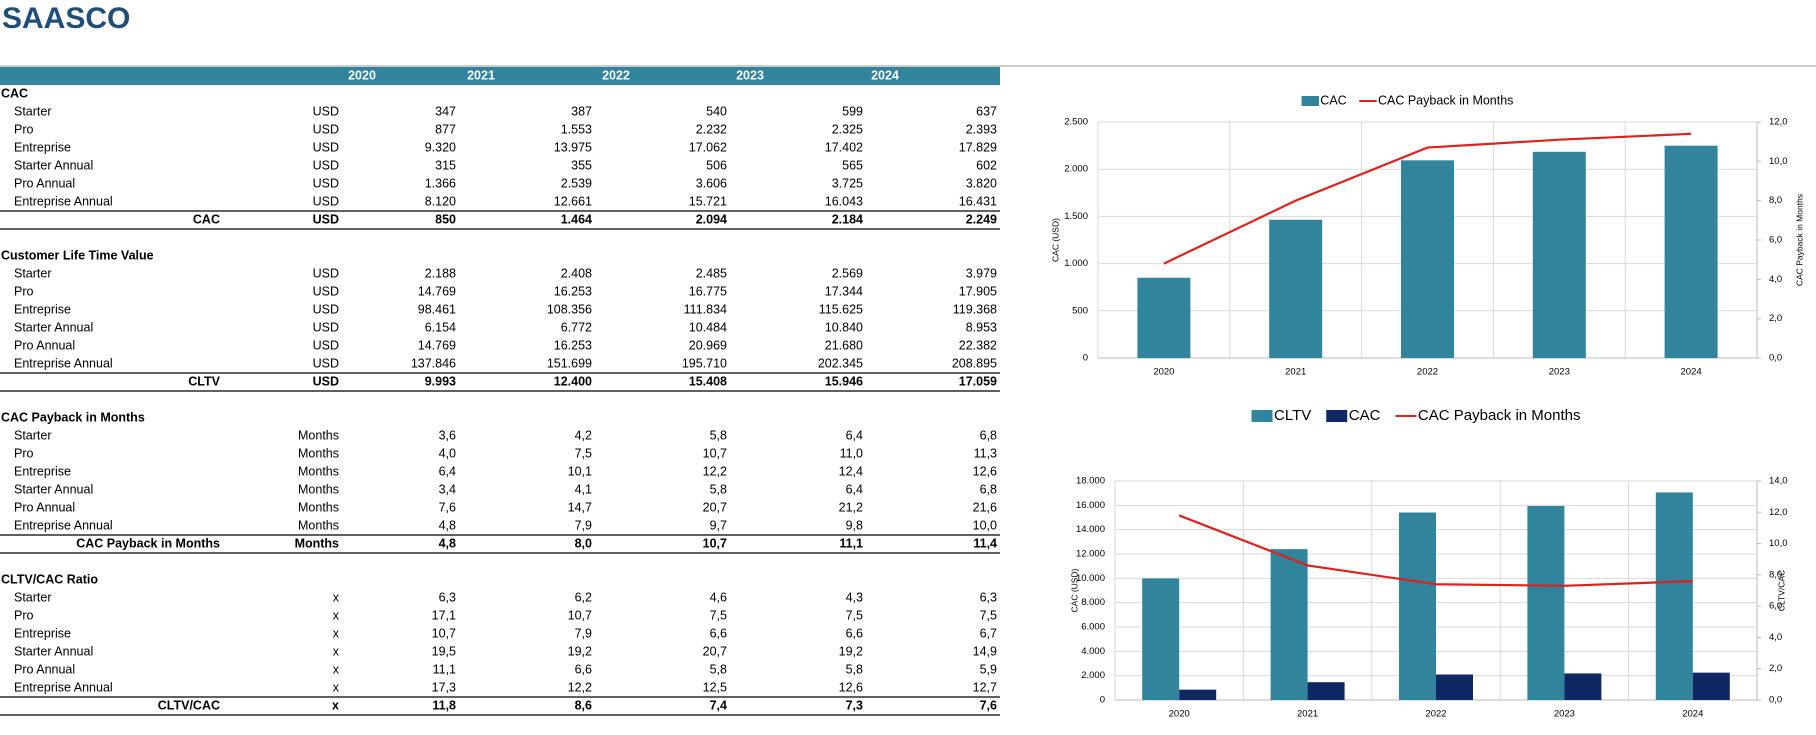 Image resolution: width=1816 pixels, height=735 pixels. What do you see at coordinates (49, 579) in the screenshot?
I see `section-title: CLTV/CAC Ratio` at bounding box center [49, 579].